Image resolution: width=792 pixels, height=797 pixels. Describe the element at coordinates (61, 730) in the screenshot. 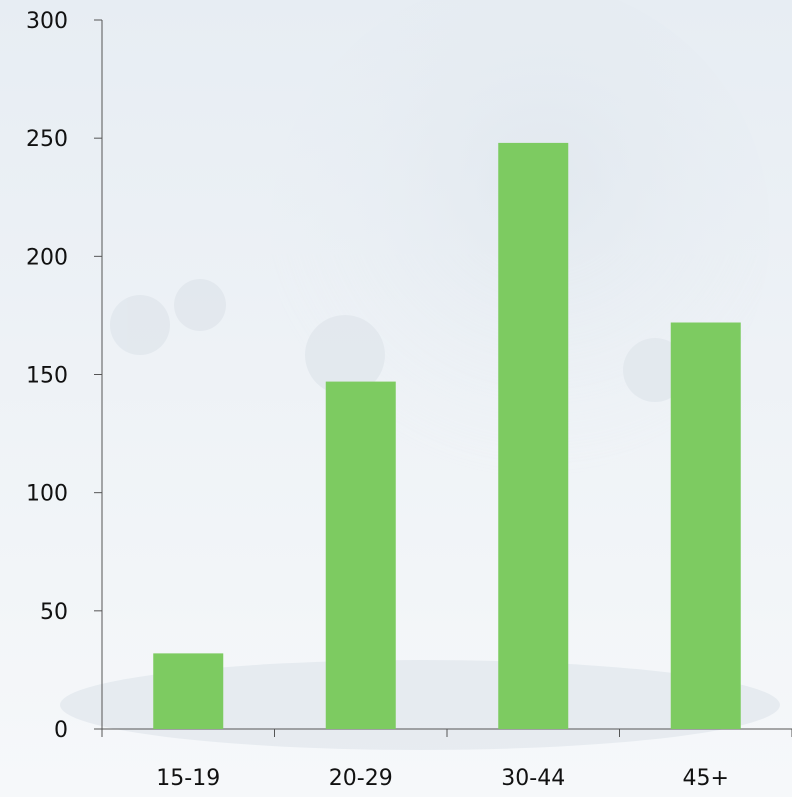

I see `y-tick-label: 0` at that location.